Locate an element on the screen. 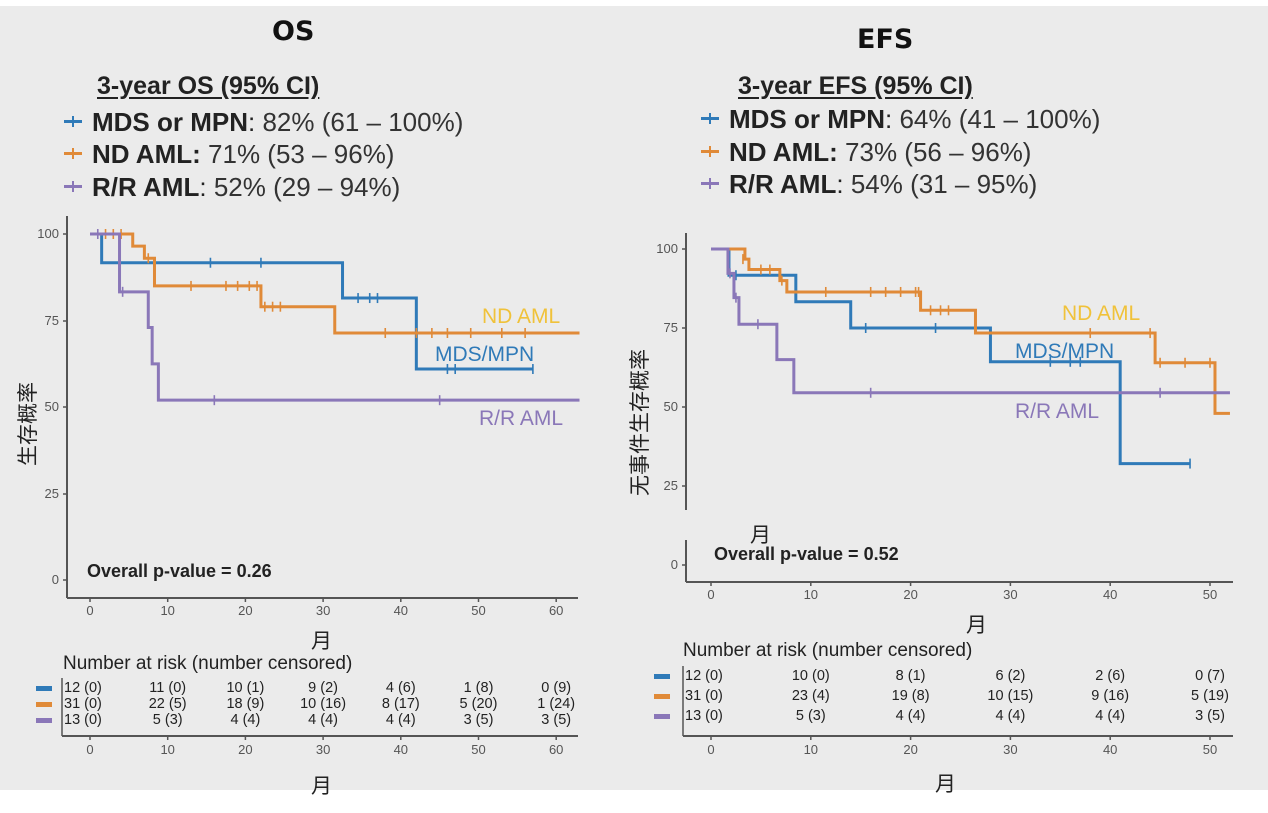  risk-table-cell: 18 (9) is located at coordinates (245, 704).